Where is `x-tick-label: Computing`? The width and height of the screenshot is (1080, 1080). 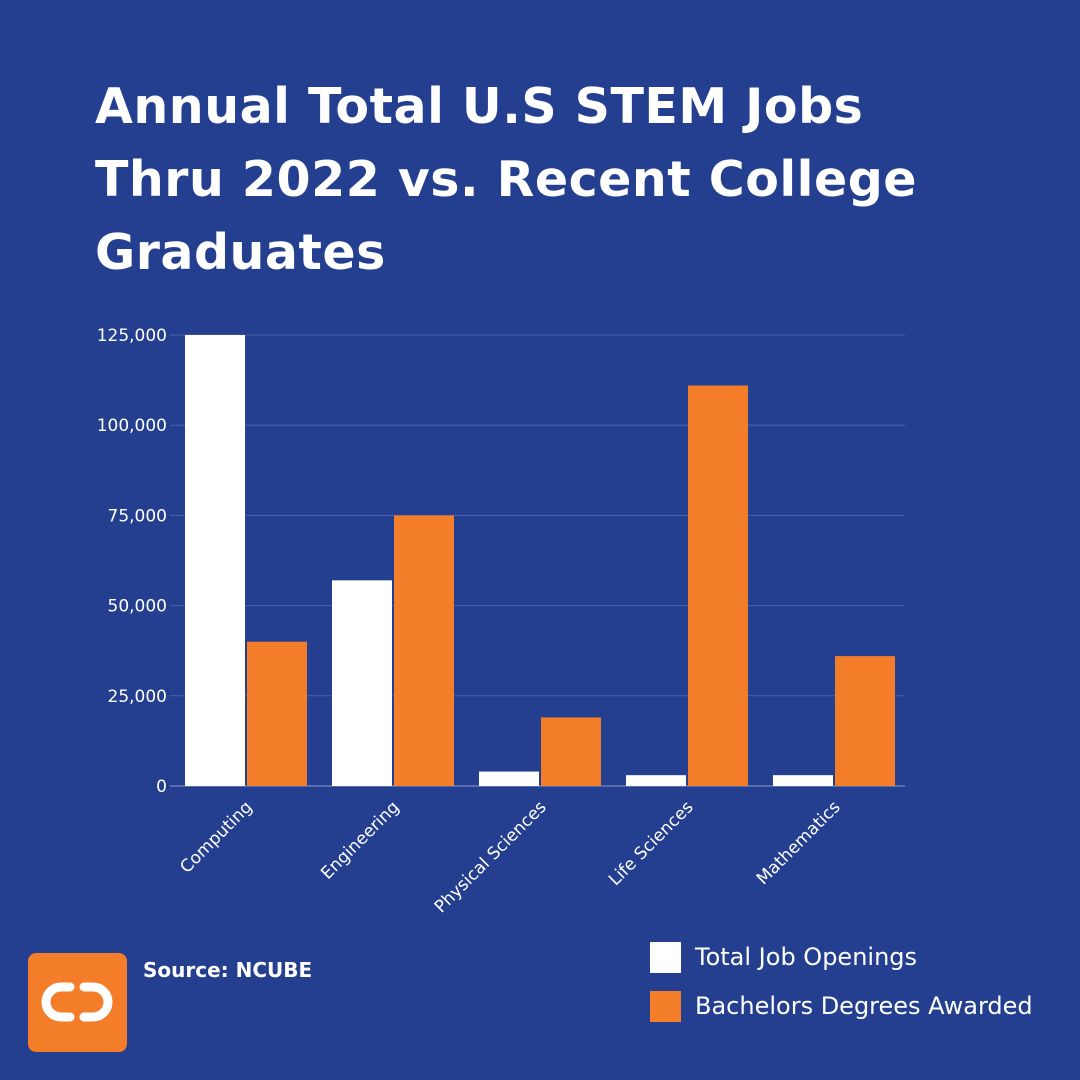
x-tick-label: Computing is located at coordinates (216, 837).